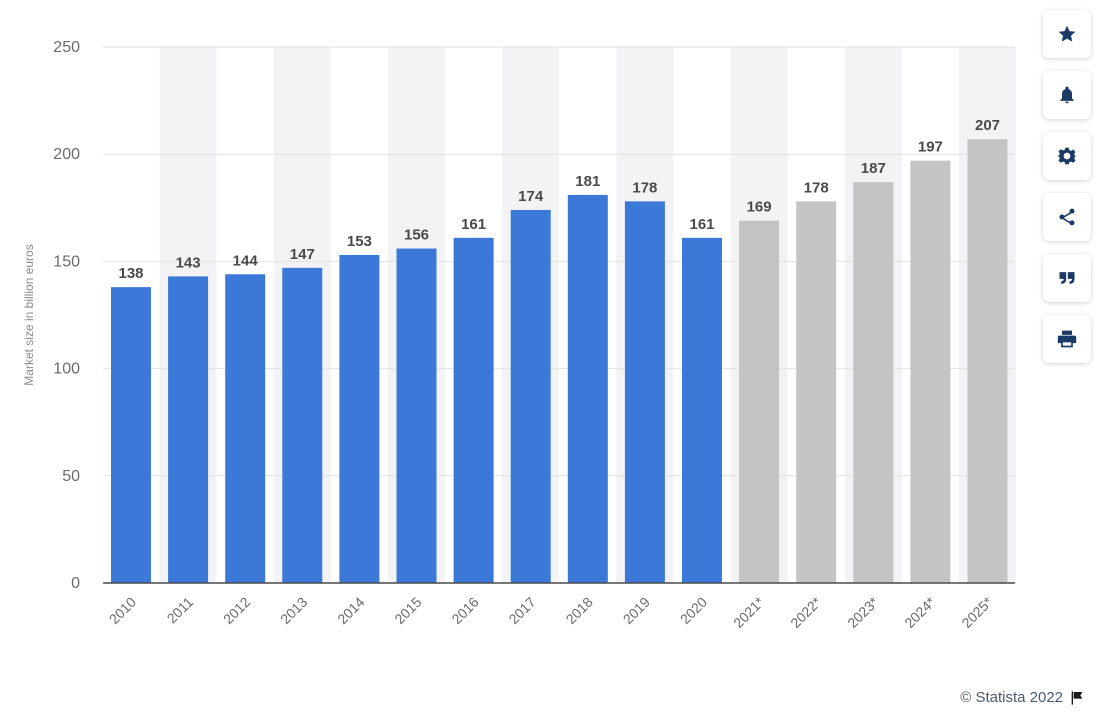  Describe the element at coordinates (66, 154) in the screenshot. I see `y-tick-label: 200` at that location.